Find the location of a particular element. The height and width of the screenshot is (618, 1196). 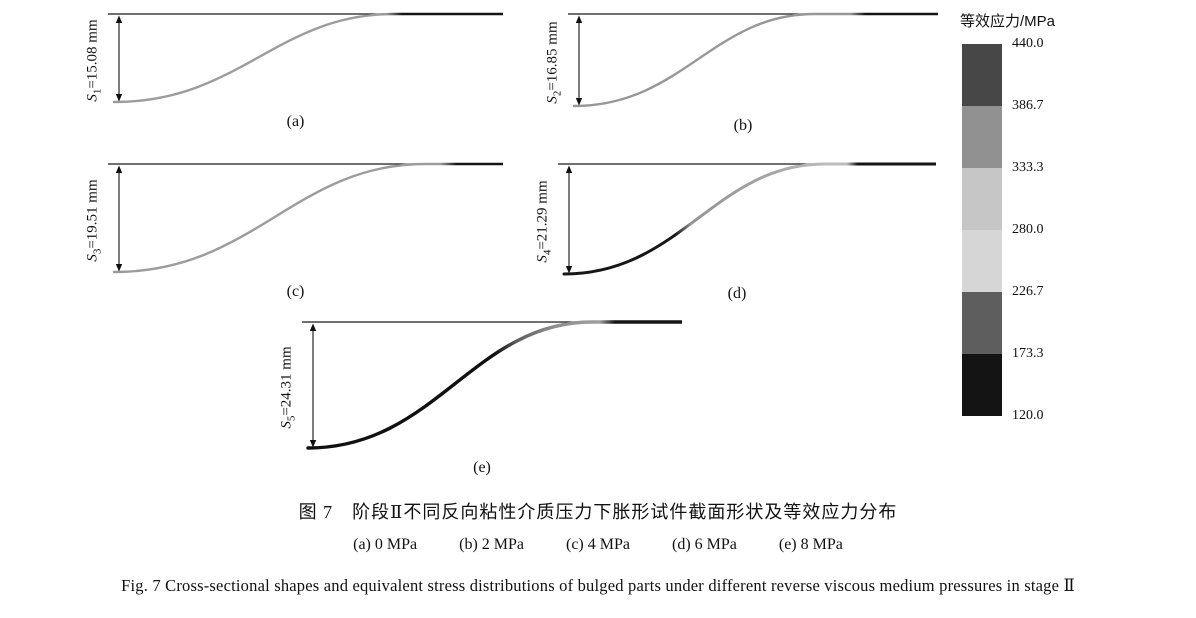

panel-a-plot is located at coordinates (305, 58).